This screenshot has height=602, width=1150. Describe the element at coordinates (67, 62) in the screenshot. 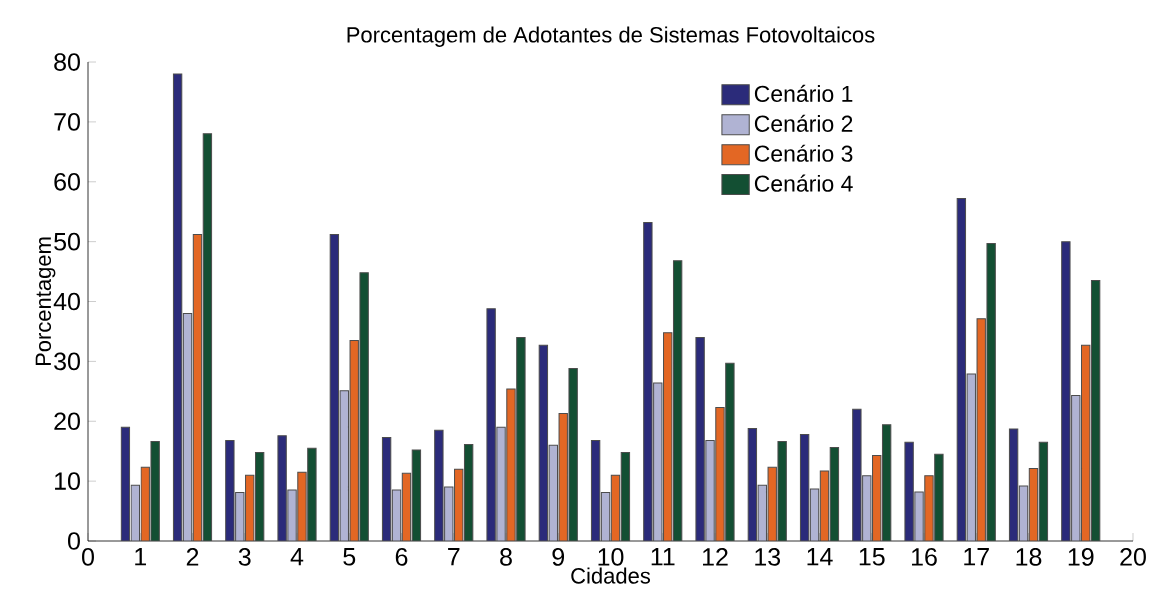

I see `y-tick-label: 80` at that location.